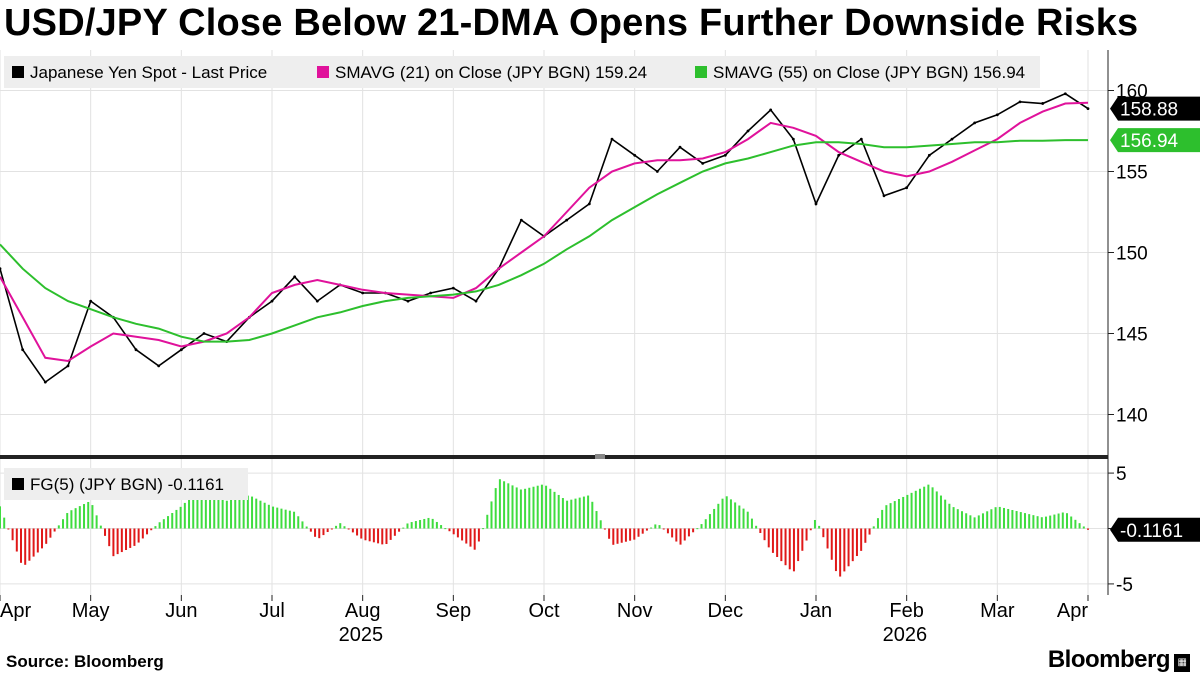  I want to click on legend-label: SMAVG (21) on Close (JPY BGN) 159.24, so click(491, 72).